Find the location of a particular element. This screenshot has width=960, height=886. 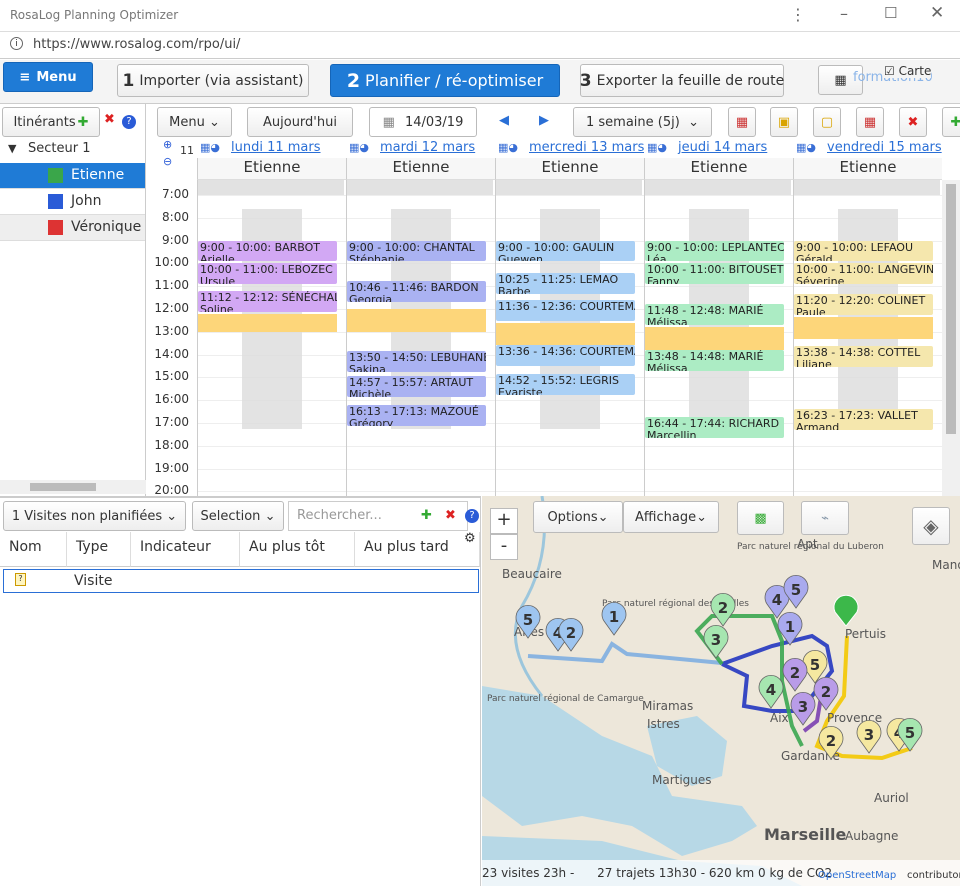

unlock-icon: ▢ is located at coordinates (827, 122).